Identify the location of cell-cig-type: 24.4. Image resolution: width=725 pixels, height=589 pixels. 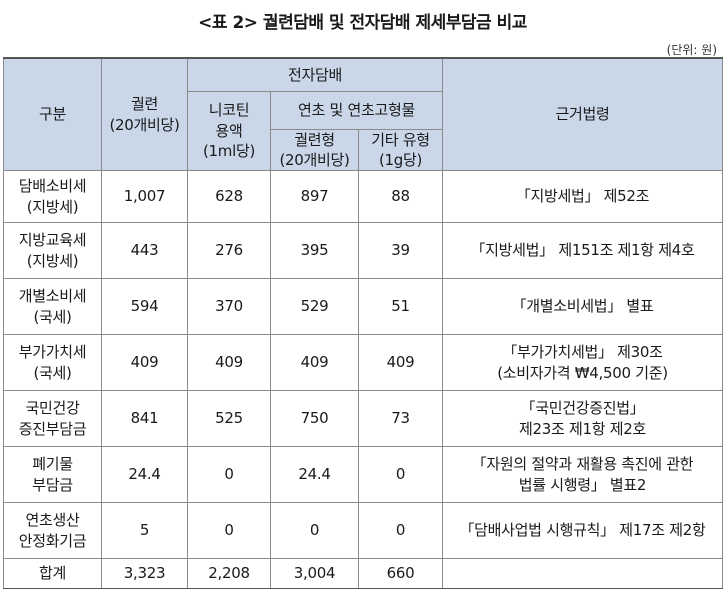
(314, 474).